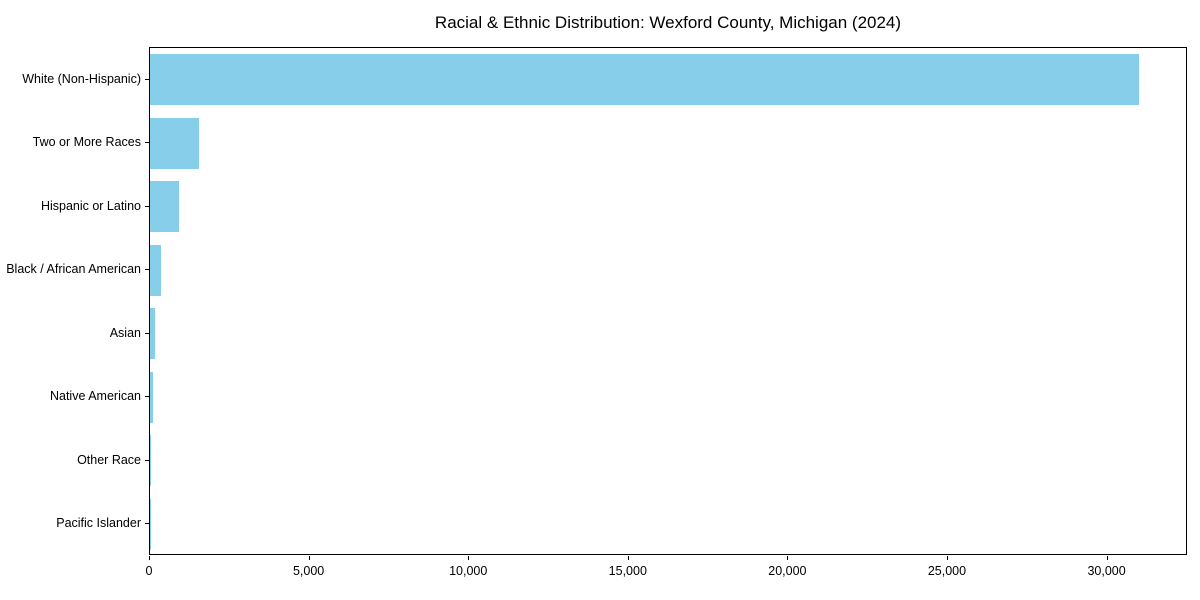  I want to click on bar-asian, so click(153, 334).